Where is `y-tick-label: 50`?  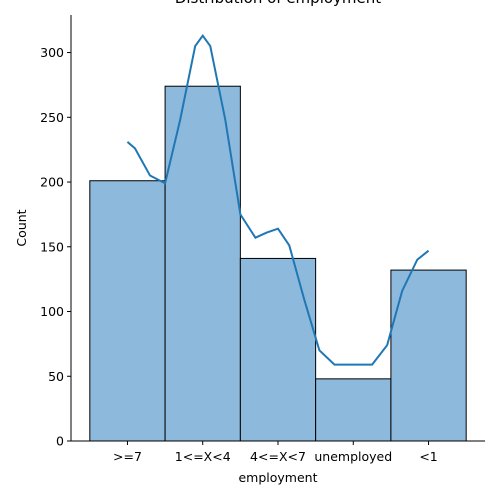 y-tick-label: 50 is located at coordinates (56, 376).